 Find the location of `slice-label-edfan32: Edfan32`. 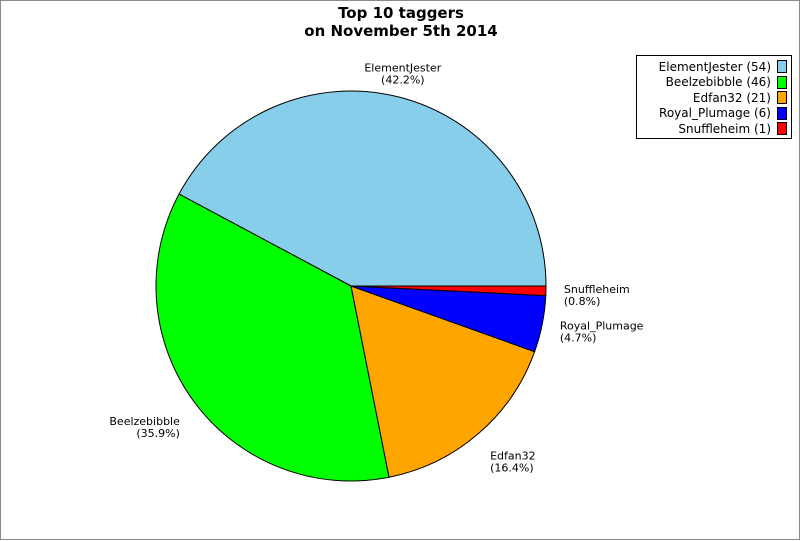

slice-label-edfan32: Edfan32 is located at coordinates (513, 455).